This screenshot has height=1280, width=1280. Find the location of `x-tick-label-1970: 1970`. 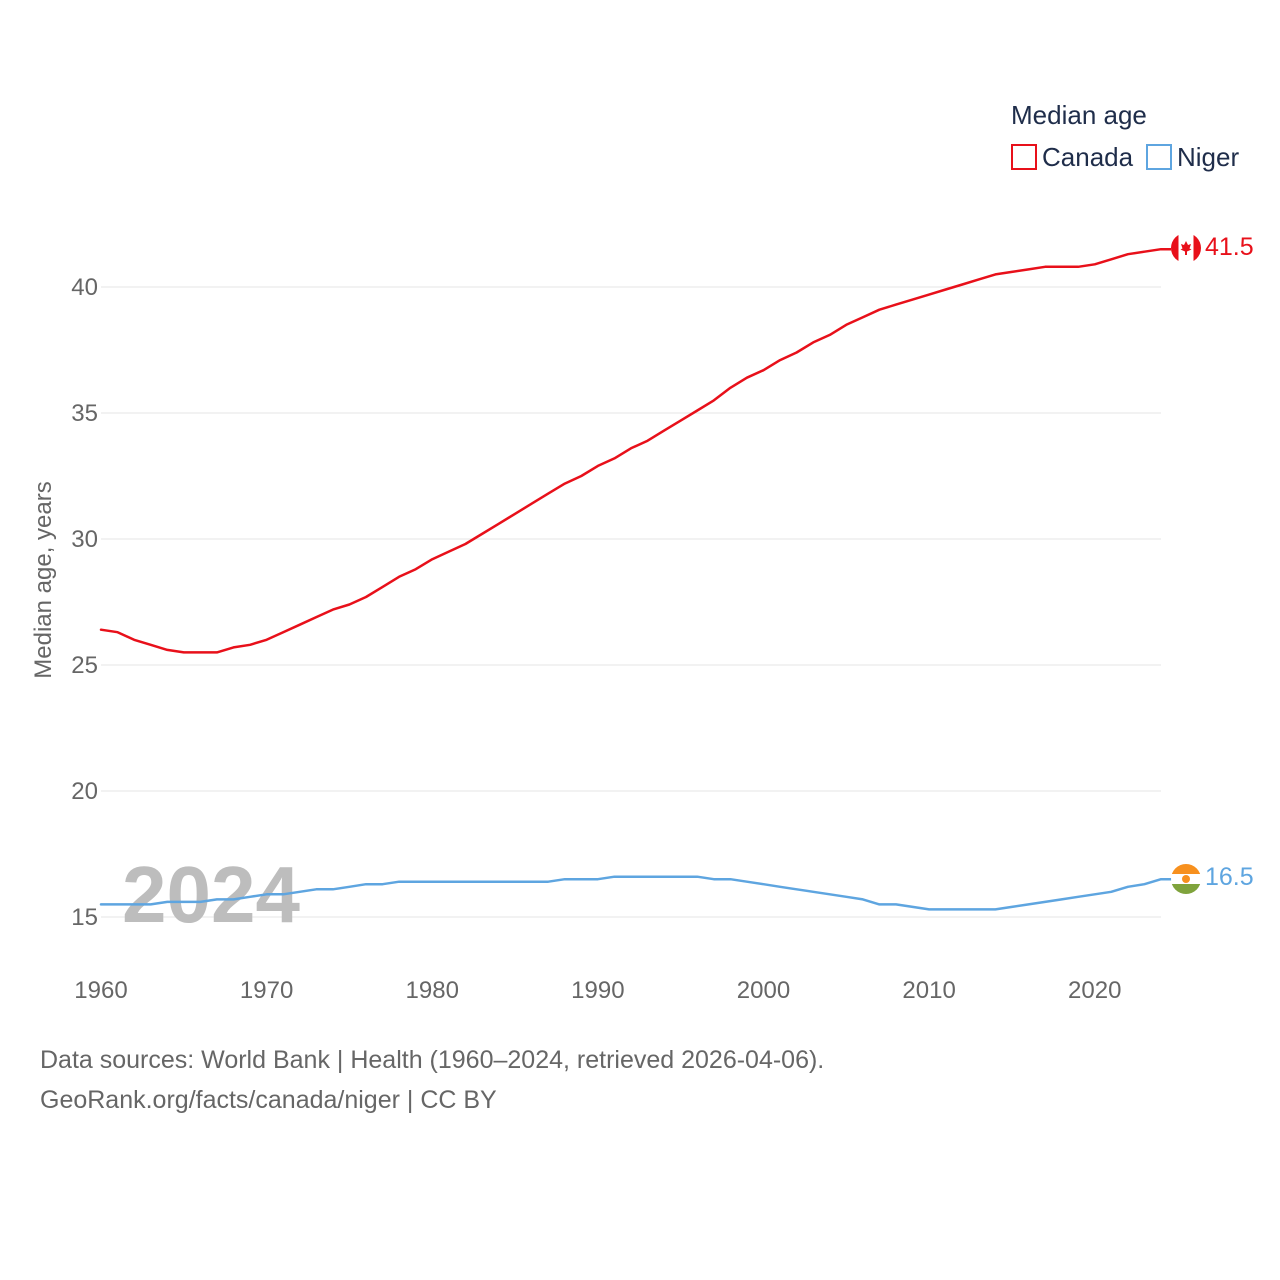

x-tick-label-1970: 1970 is located at coordinates (266, 990).